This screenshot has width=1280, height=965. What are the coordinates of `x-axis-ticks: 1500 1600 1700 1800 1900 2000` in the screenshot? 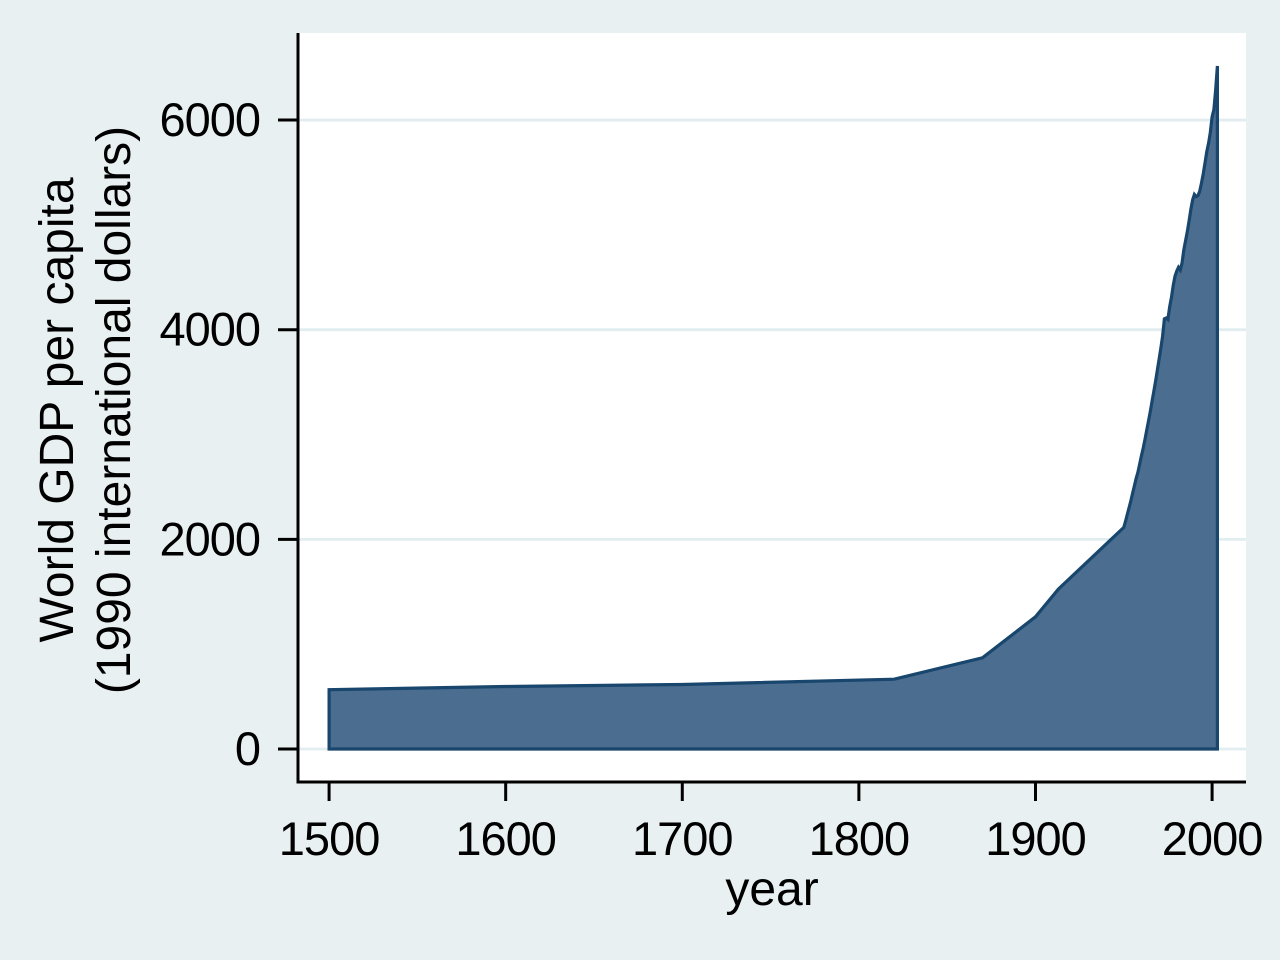 It's located at (771, 823).